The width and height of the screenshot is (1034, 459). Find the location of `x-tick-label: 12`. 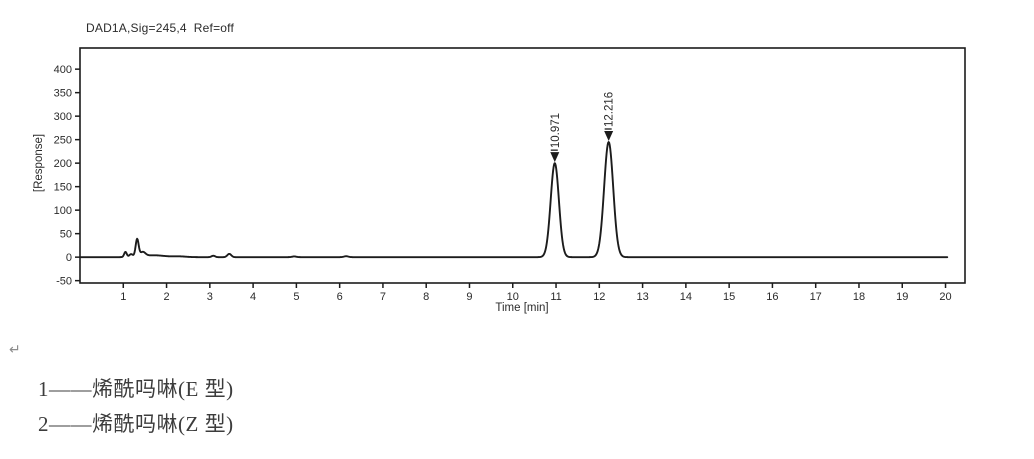

x-tick-label: 12 is located at coordinates (599, 297).